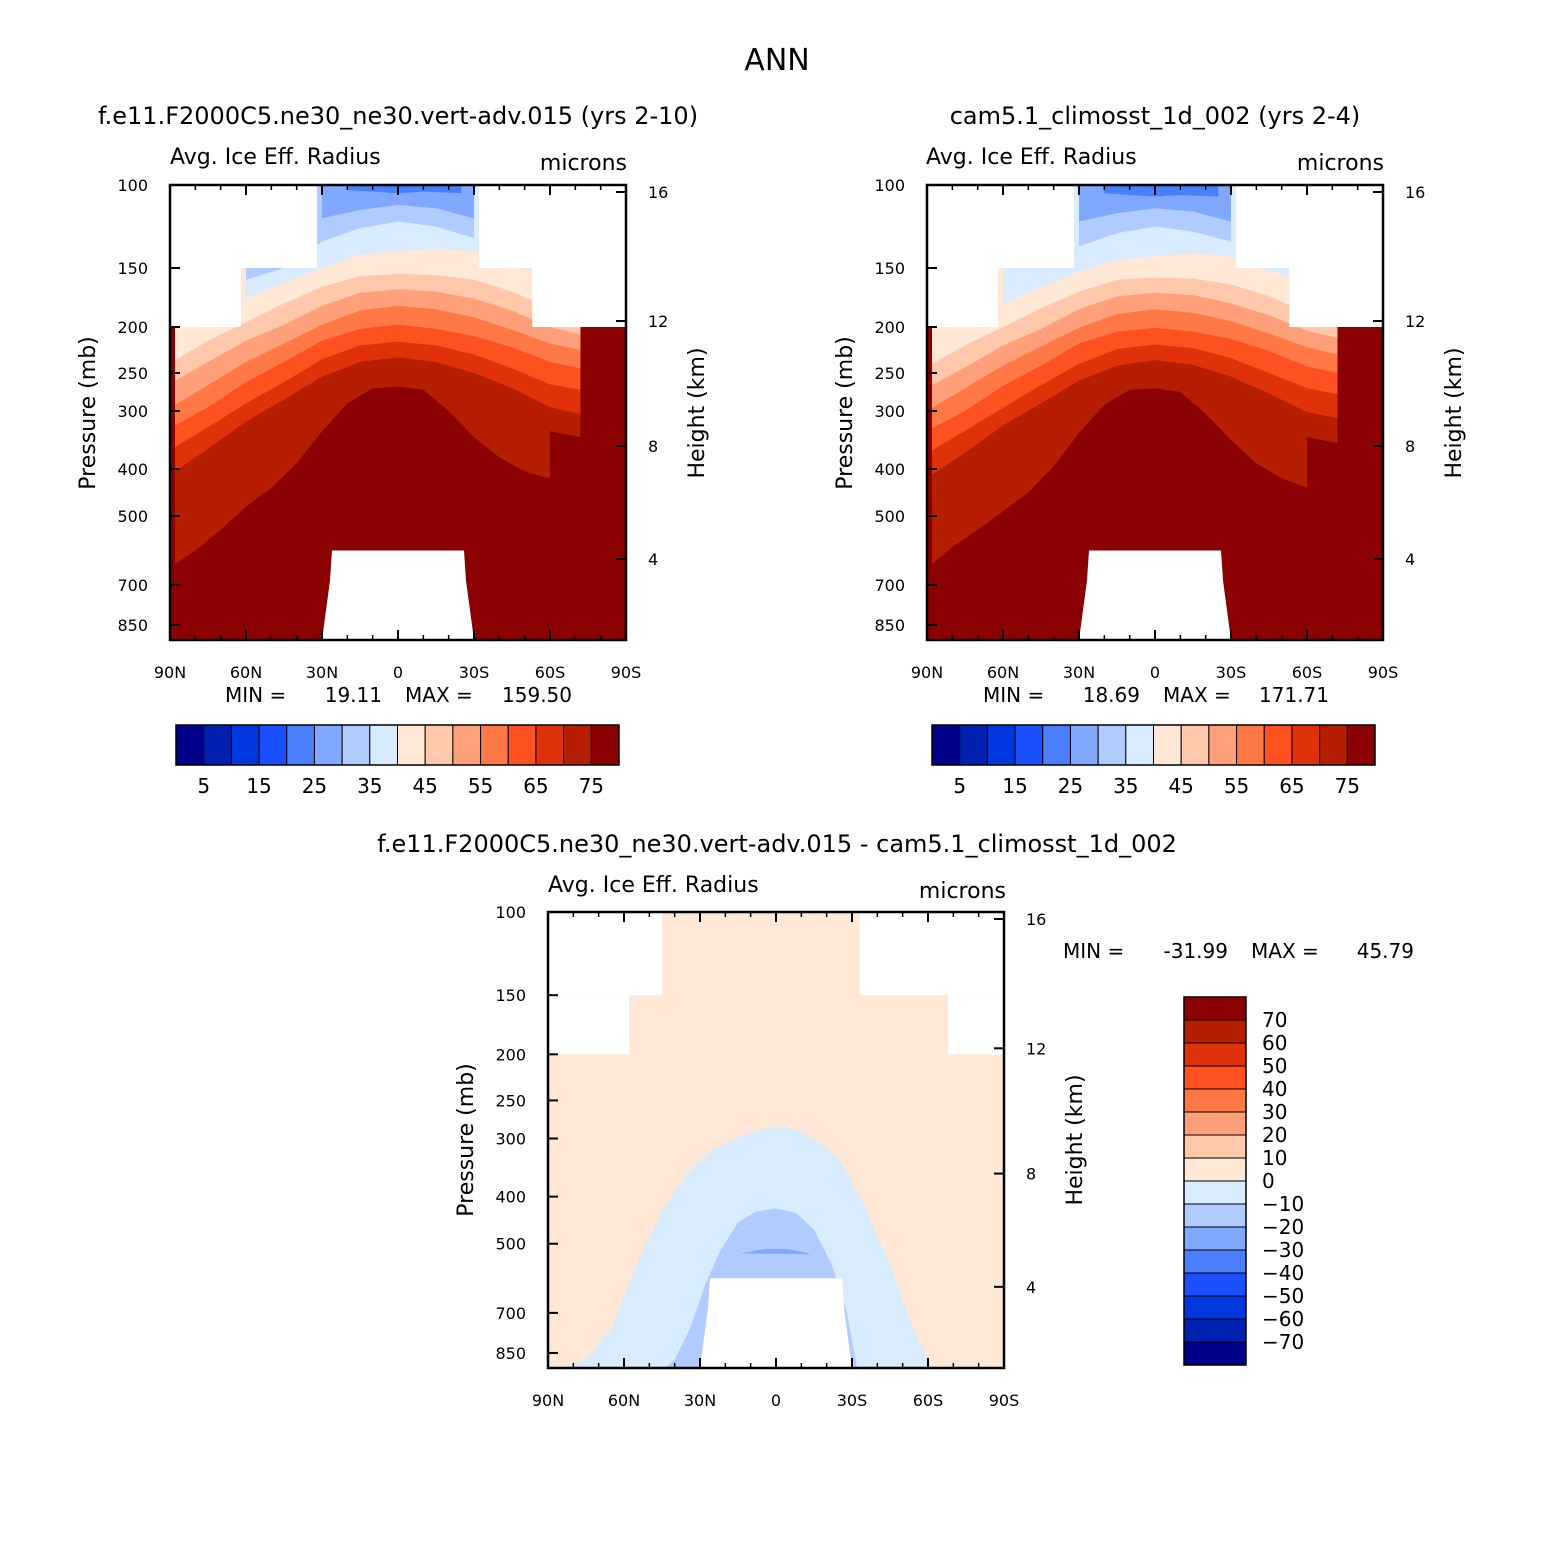 The image size is (1553, 1556). What do you see at coordinates (1347, 786) in the screenshot?
I see `colorbar-label: 75` at bounding box center [1347, 786].